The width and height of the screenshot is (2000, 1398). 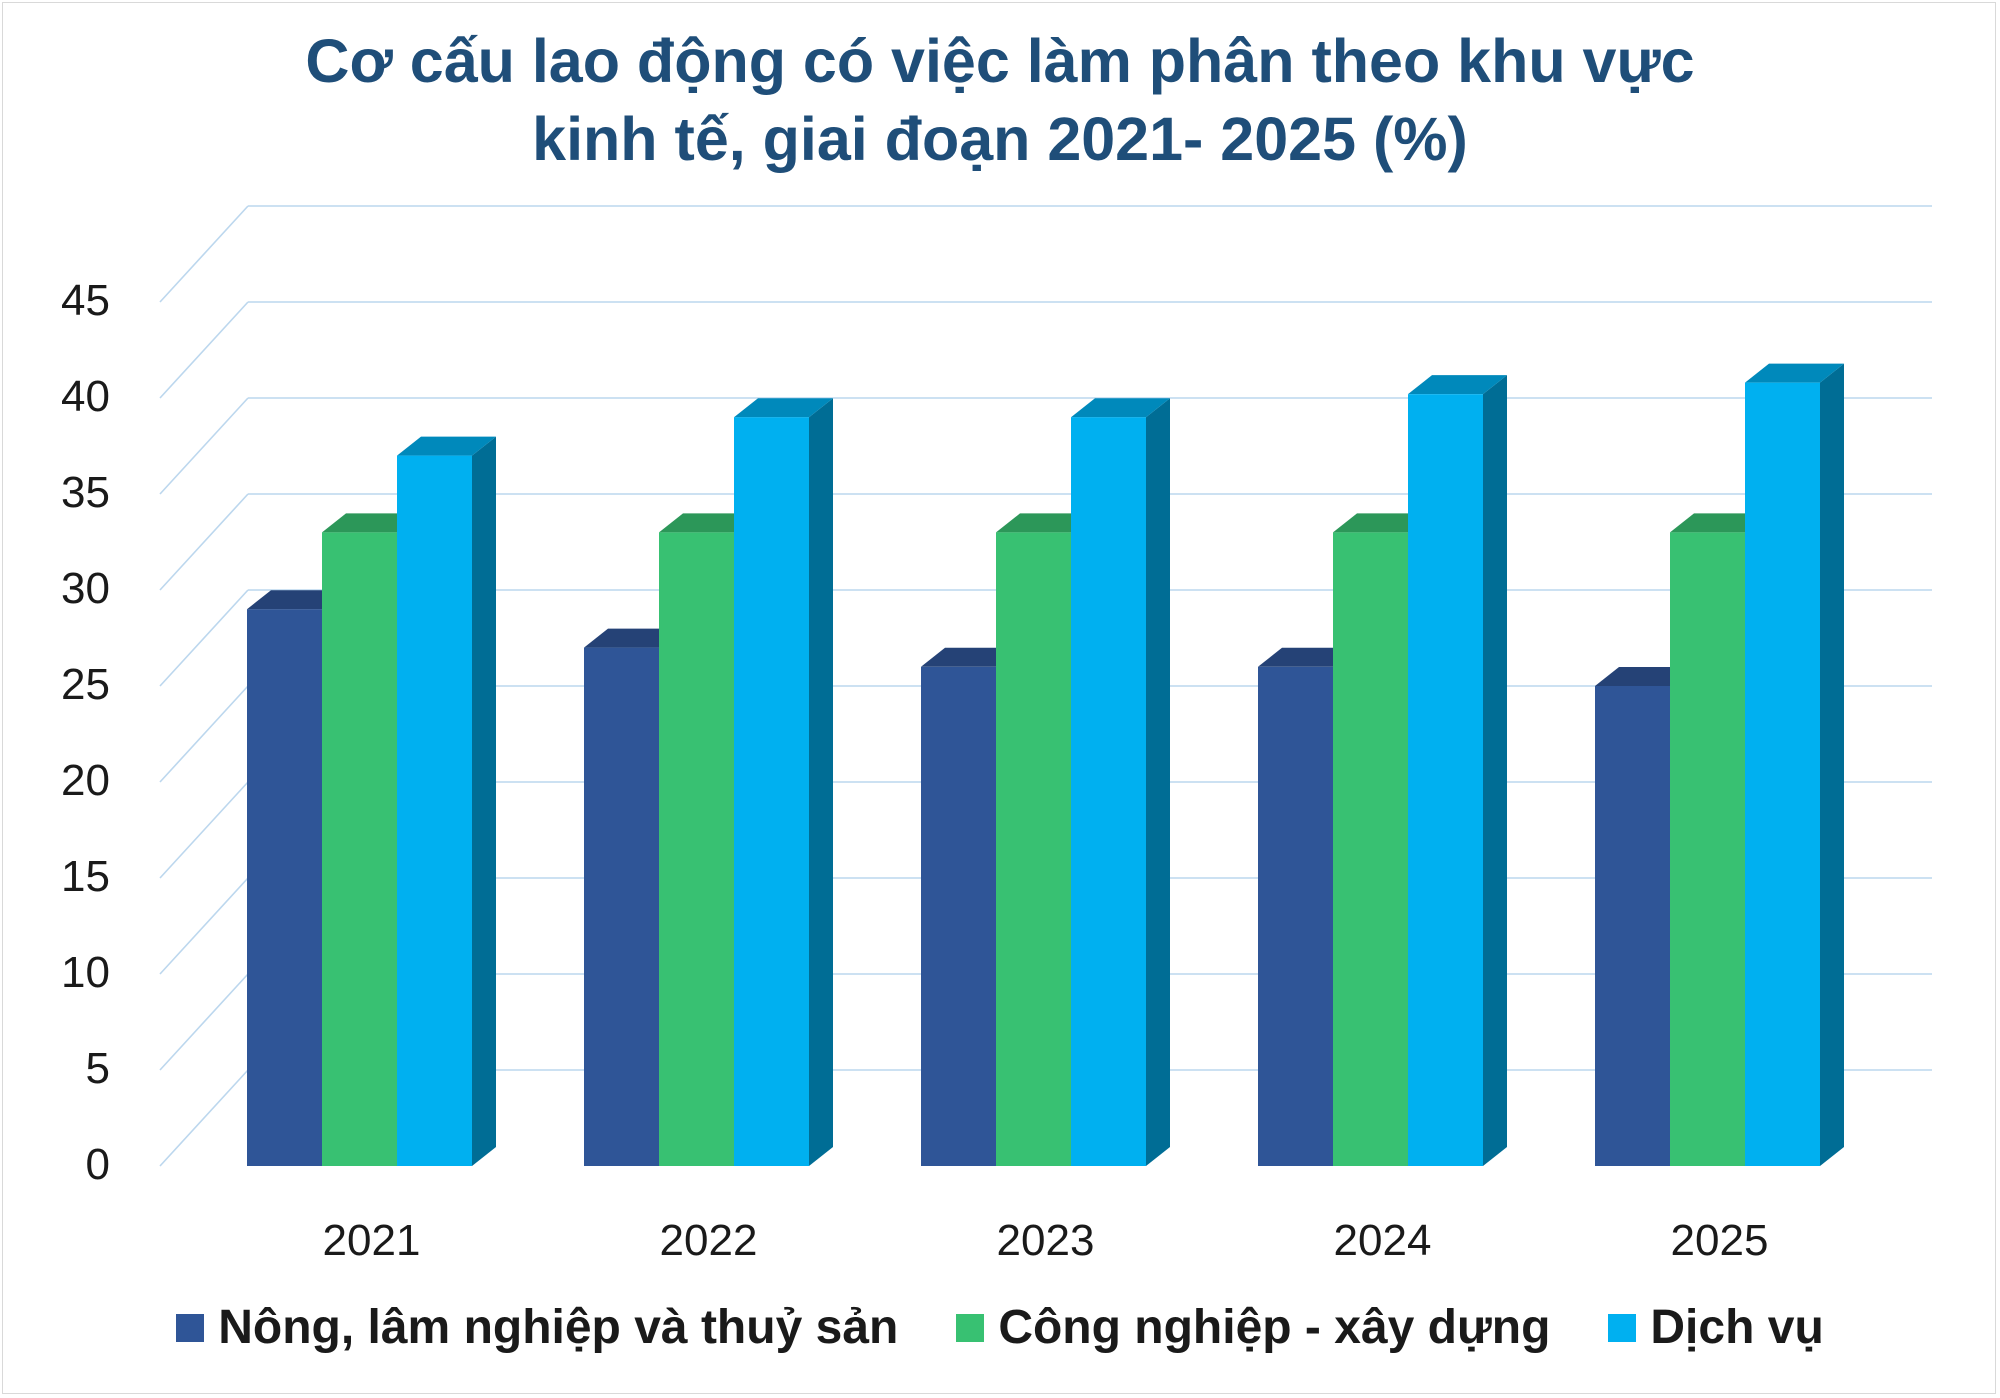 What do you see at coordinates (85, 300) in the screenshot?
I see `y-tick-label: 45` at bounding box center [85, 300].